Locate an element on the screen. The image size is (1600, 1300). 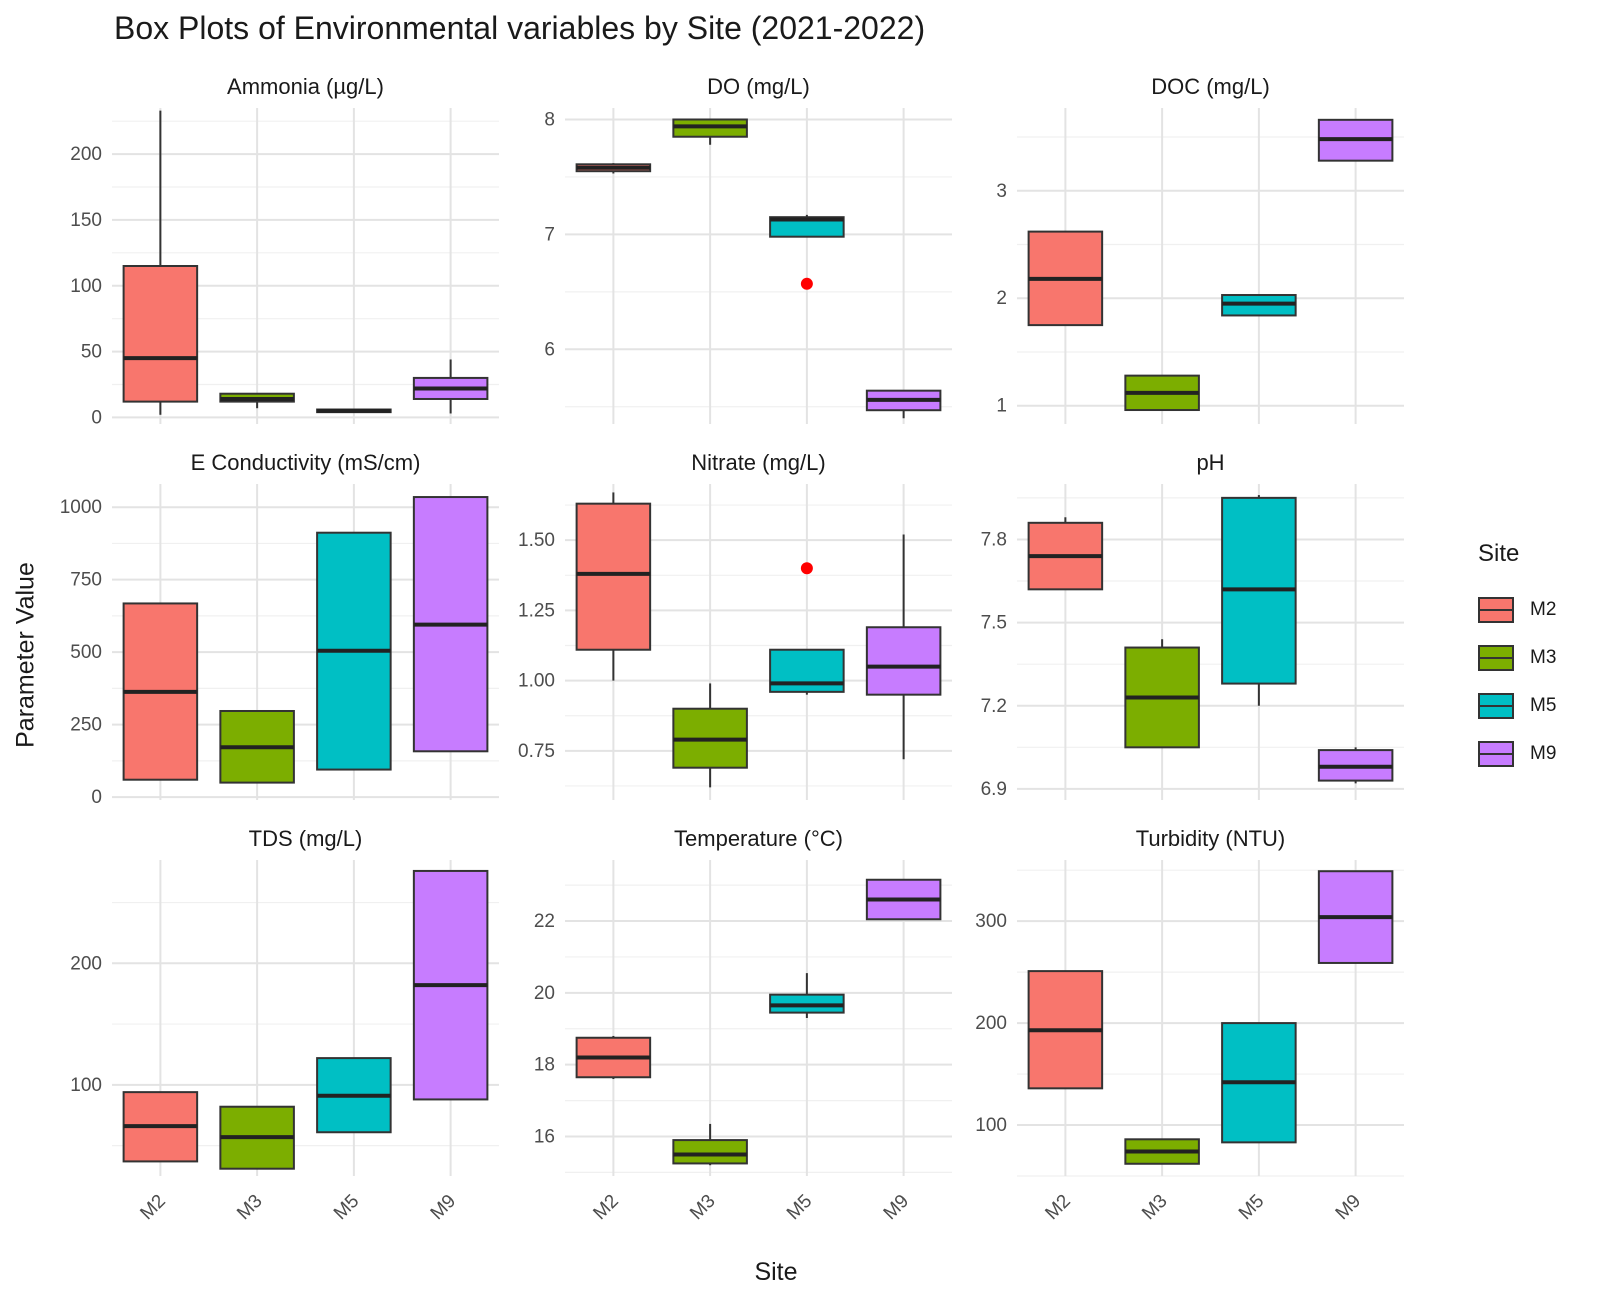
legend-label-m5: M5 is located at coordinates (1543, 705).